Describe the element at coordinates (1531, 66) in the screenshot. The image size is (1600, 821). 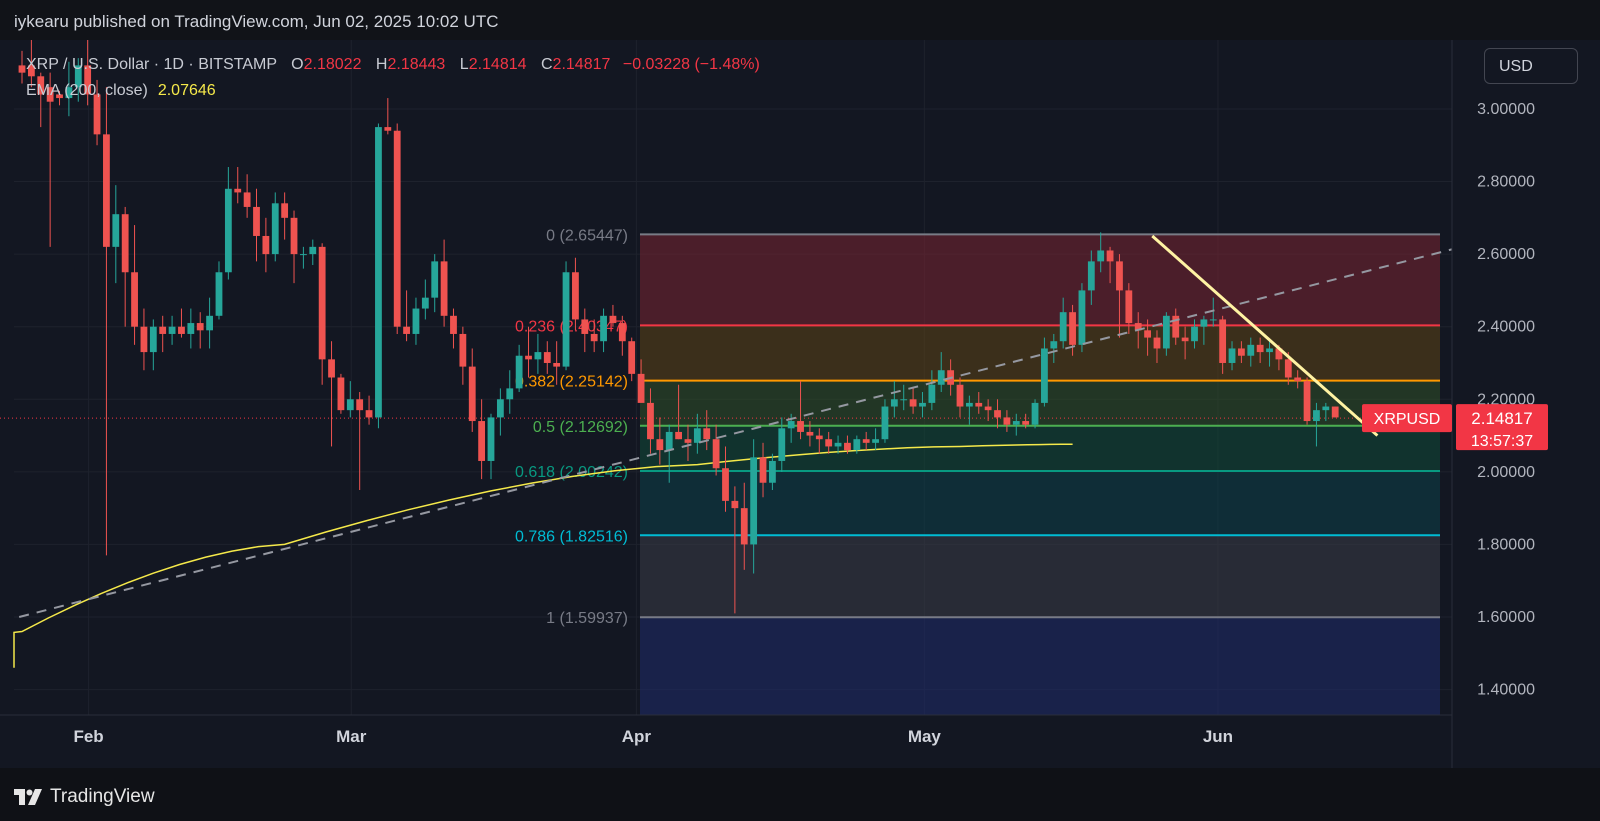
I see `currency-button: USD` at that location.